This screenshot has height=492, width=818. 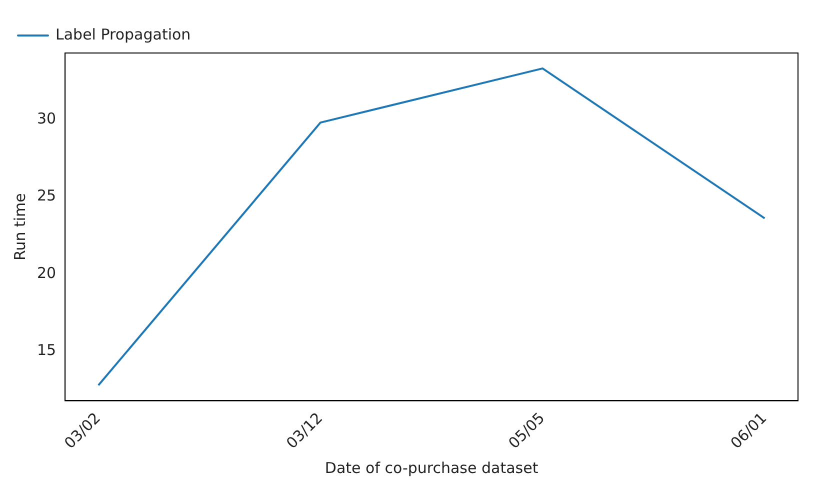 I want to click on legend-label: Label Propagation, so click(x=123, y=34).